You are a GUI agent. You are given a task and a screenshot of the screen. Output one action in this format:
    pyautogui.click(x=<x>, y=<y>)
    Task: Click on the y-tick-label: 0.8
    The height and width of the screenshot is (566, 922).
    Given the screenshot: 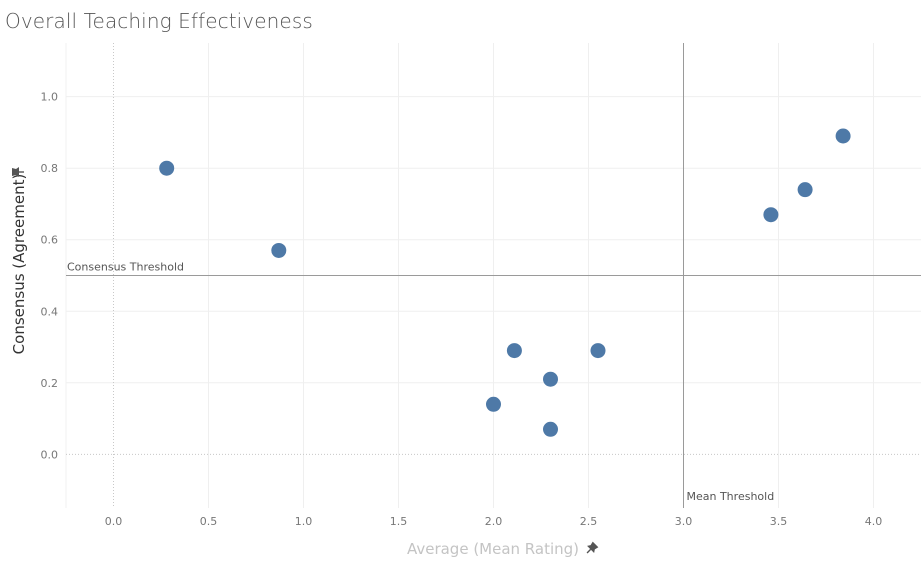 What is the action you would take?
    pyautogui.click(x=50, y=168)
    